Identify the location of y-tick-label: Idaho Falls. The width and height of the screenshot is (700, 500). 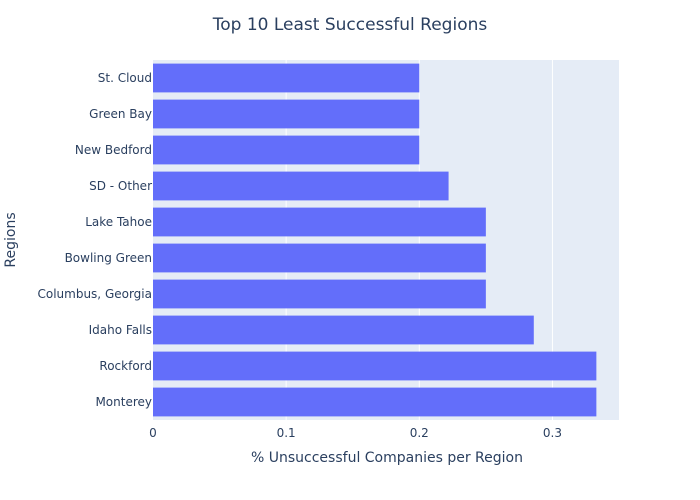
(120, 330).